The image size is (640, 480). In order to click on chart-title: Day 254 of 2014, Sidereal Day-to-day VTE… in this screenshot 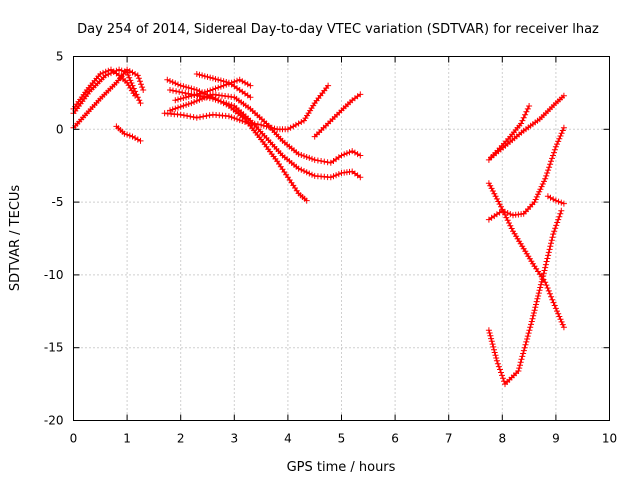, I will do `click(338, 29)`.